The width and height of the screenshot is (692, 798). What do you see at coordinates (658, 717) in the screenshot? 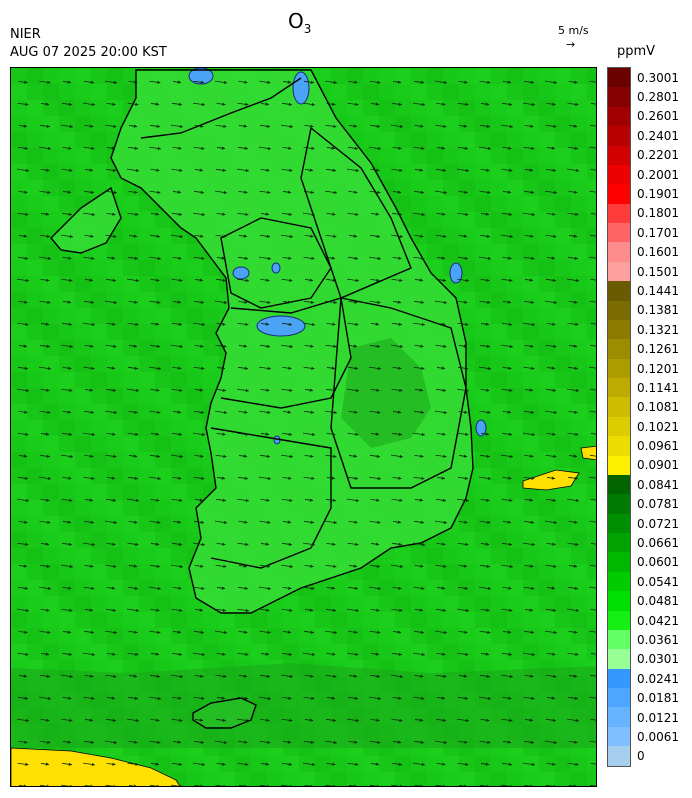
I see `colorbar-label: 0.0121` at bounding box center [658, 717].